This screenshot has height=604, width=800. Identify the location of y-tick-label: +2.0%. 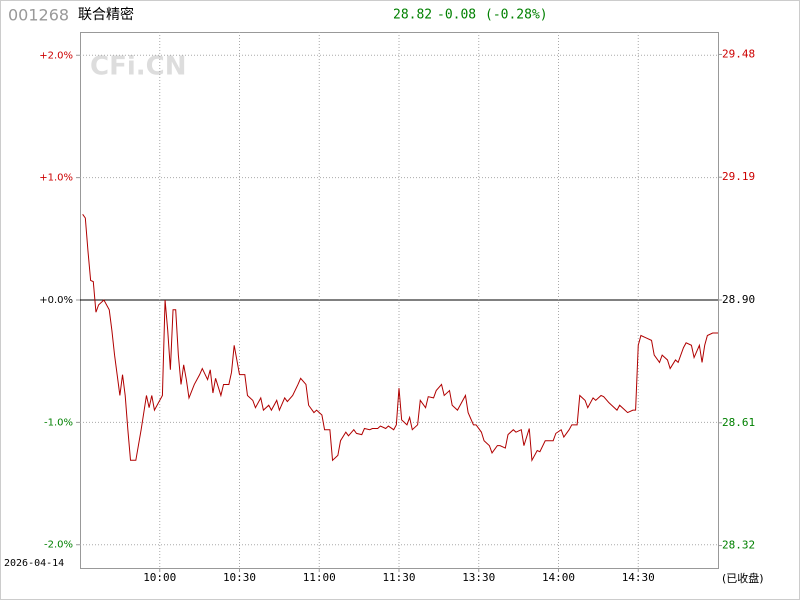
(56, 55).